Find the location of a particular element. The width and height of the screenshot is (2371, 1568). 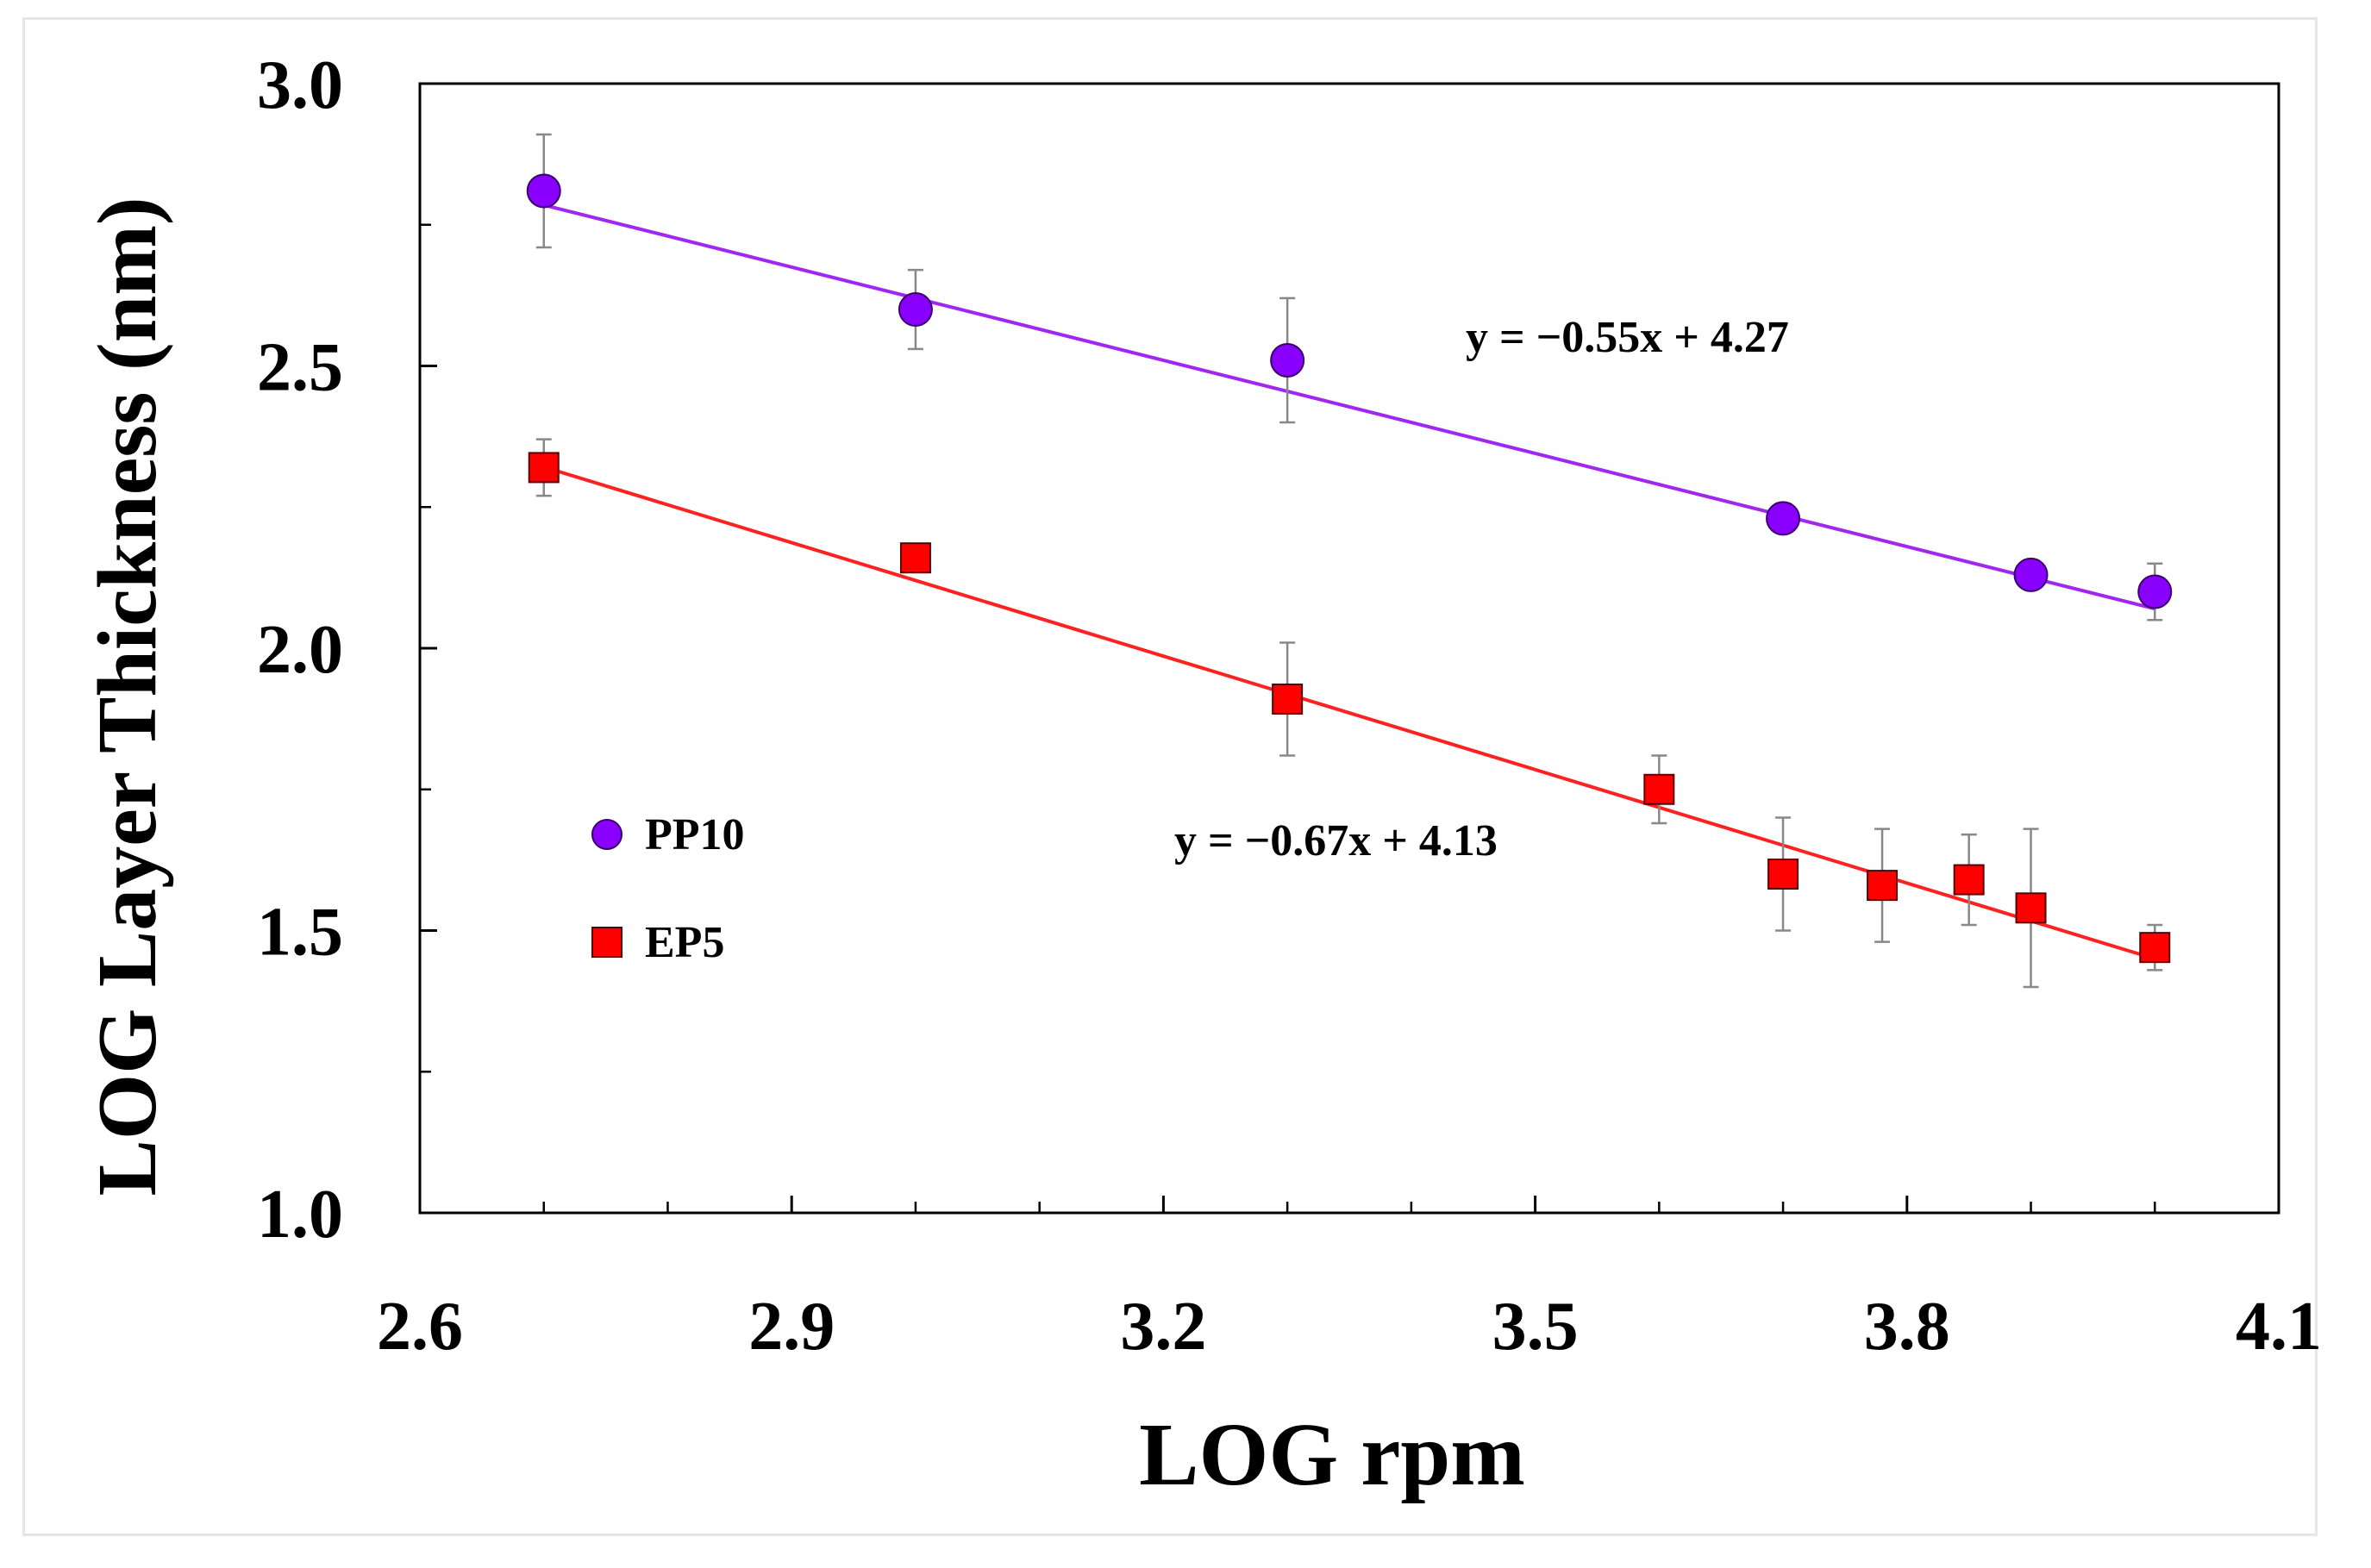

x-tick-label: 3.5 is located at coordinates (1535, 1327).